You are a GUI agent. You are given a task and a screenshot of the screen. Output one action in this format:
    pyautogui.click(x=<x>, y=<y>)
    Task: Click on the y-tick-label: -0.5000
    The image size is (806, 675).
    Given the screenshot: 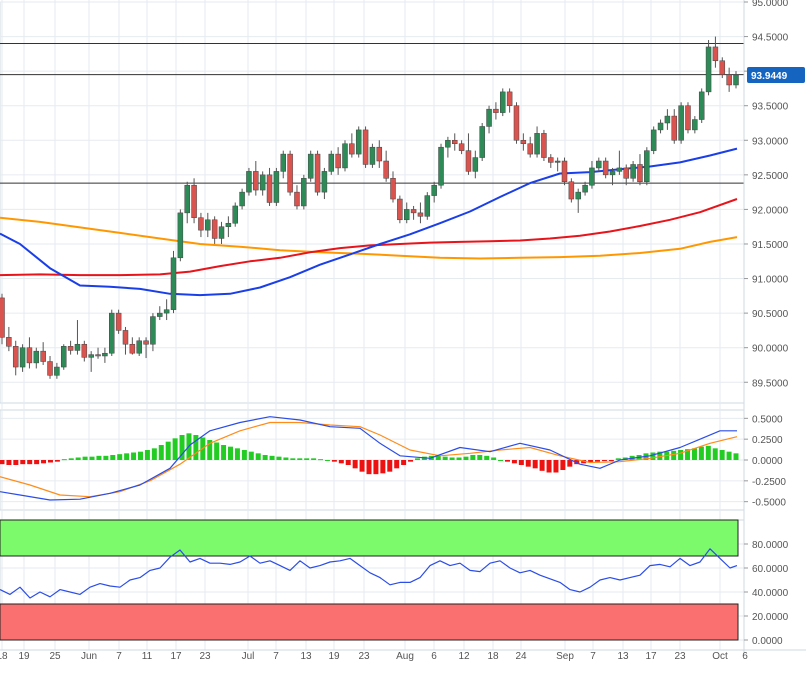 What is the action you would take?
    pyautogui.click(x=769, y=503)
    